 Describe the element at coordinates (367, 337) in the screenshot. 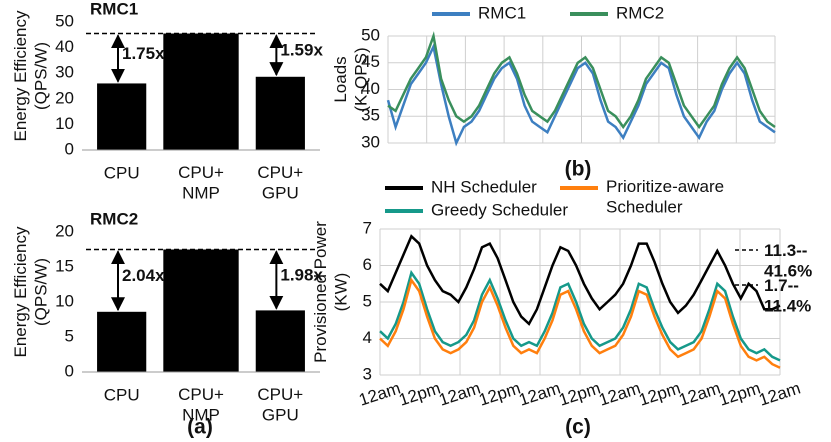

I see `y-tick-label: 4` at that location.